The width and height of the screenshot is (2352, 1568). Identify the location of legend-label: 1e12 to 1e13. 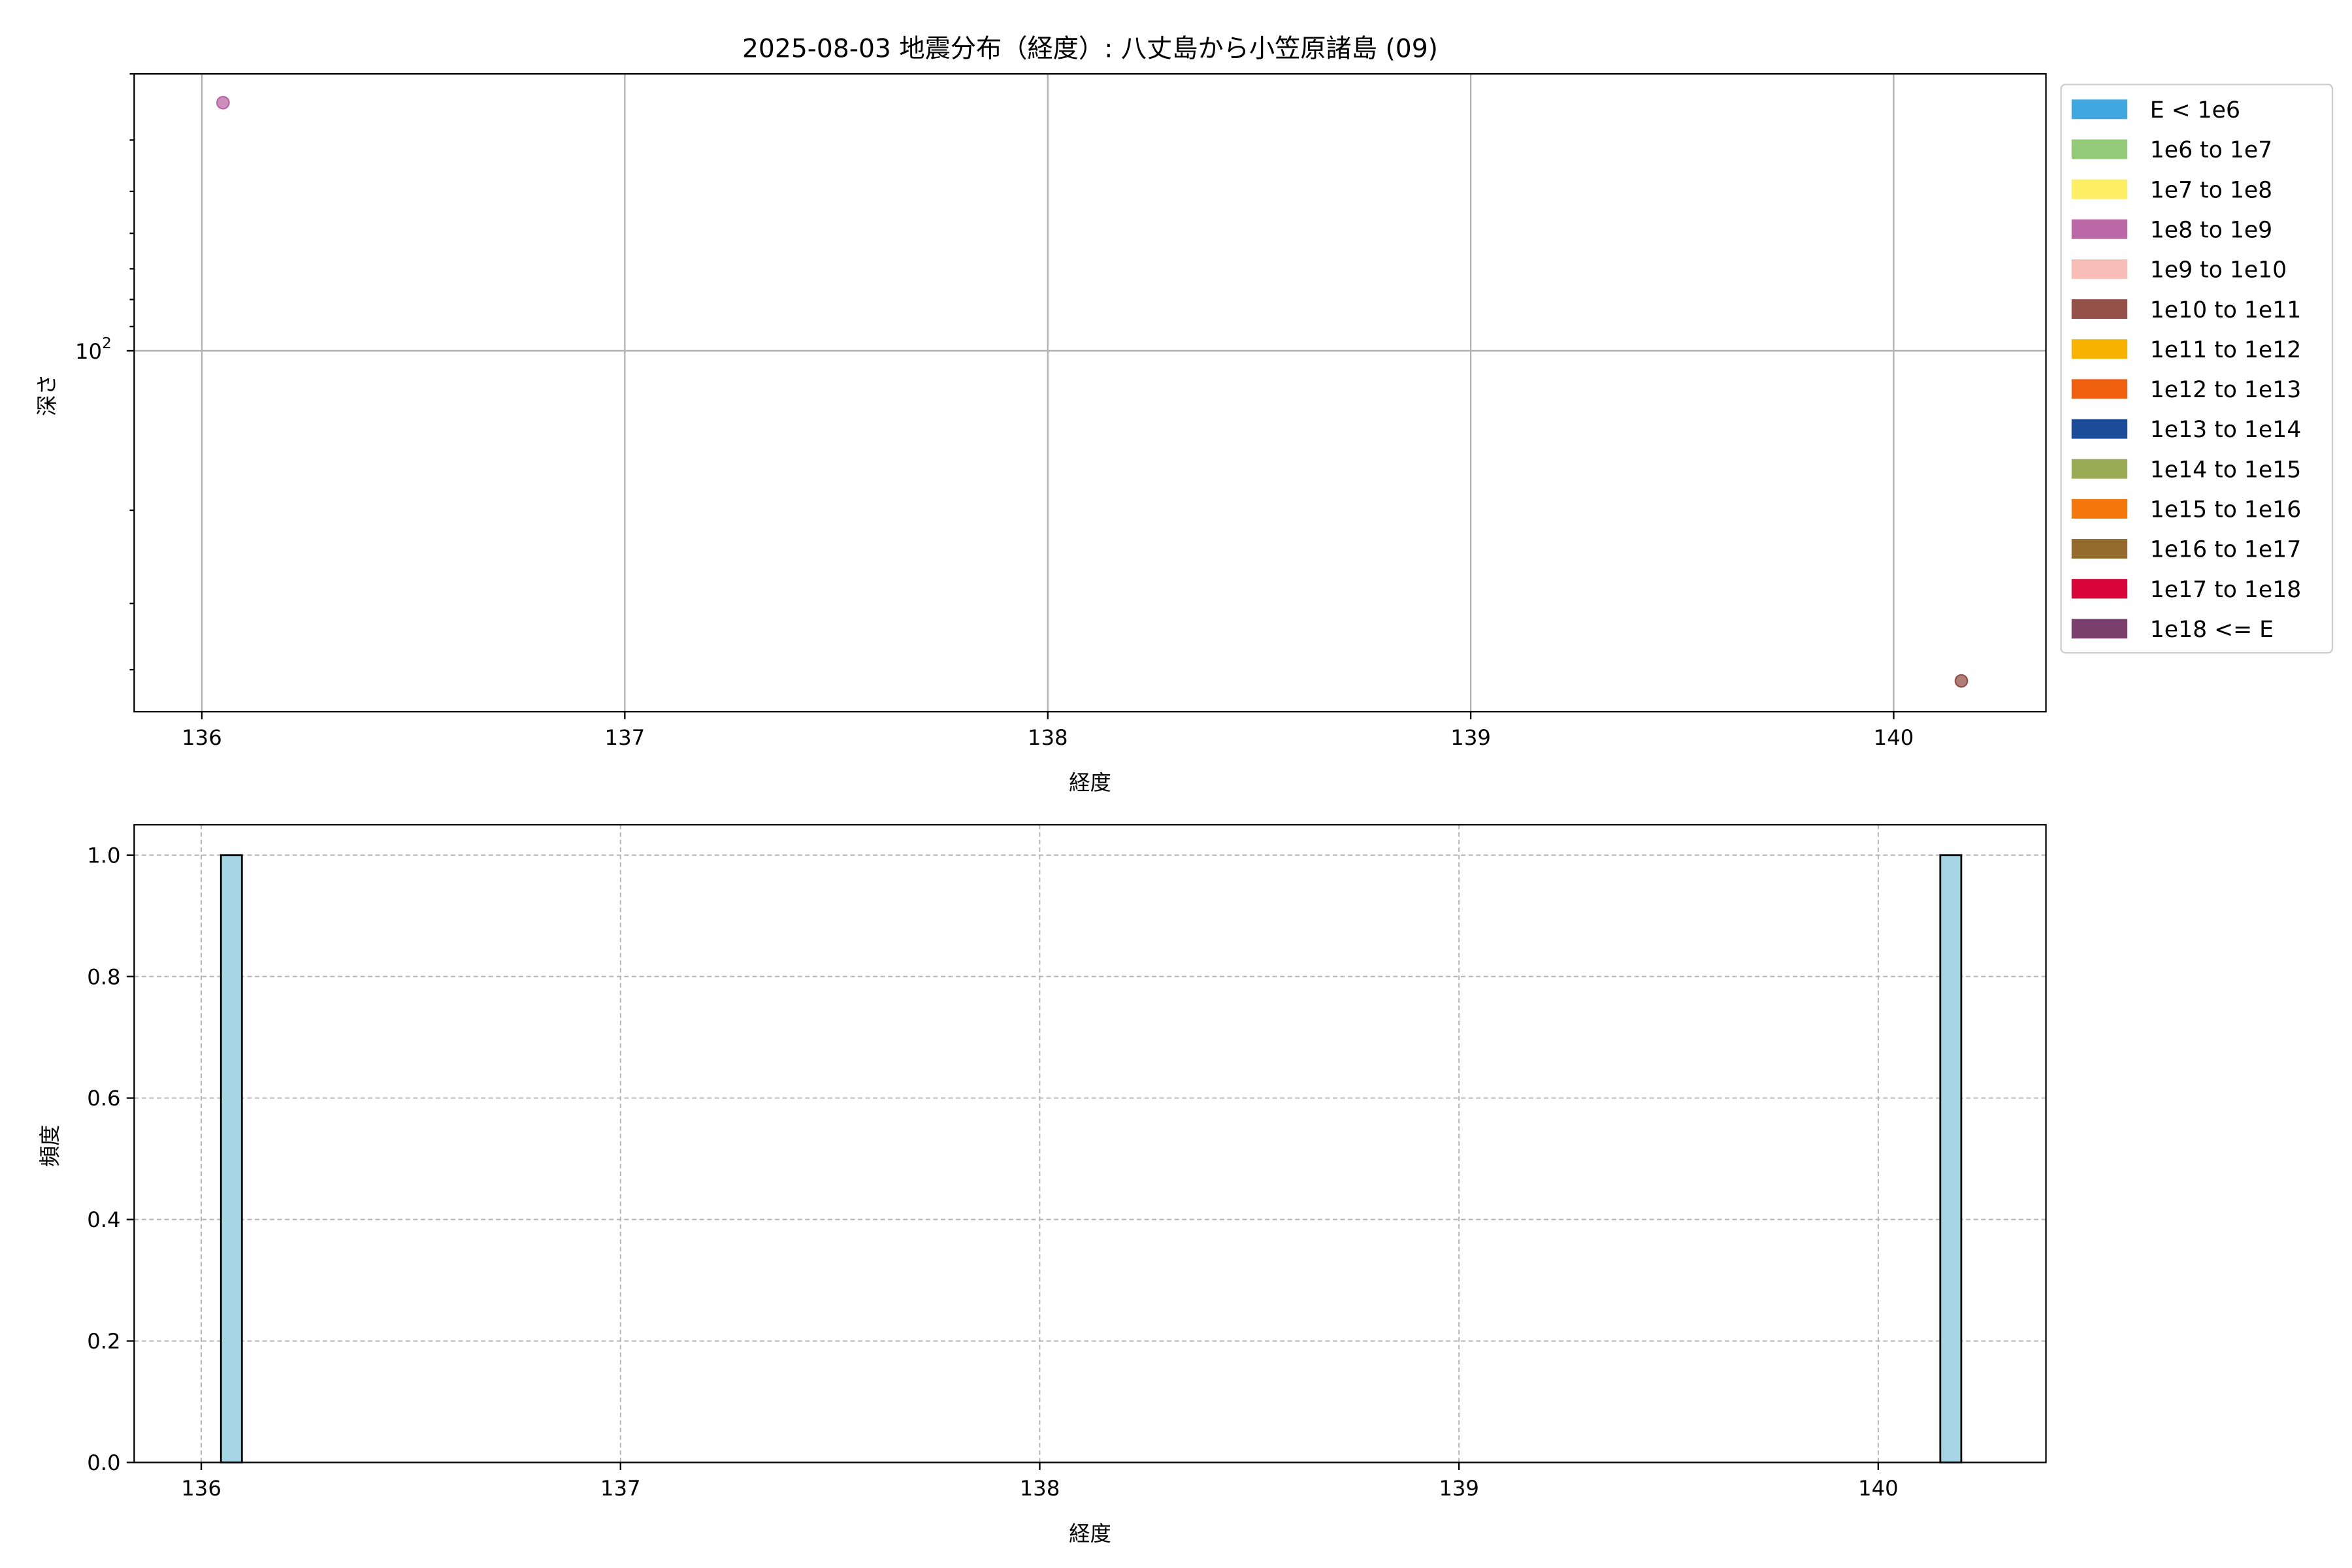
(2225, 390).